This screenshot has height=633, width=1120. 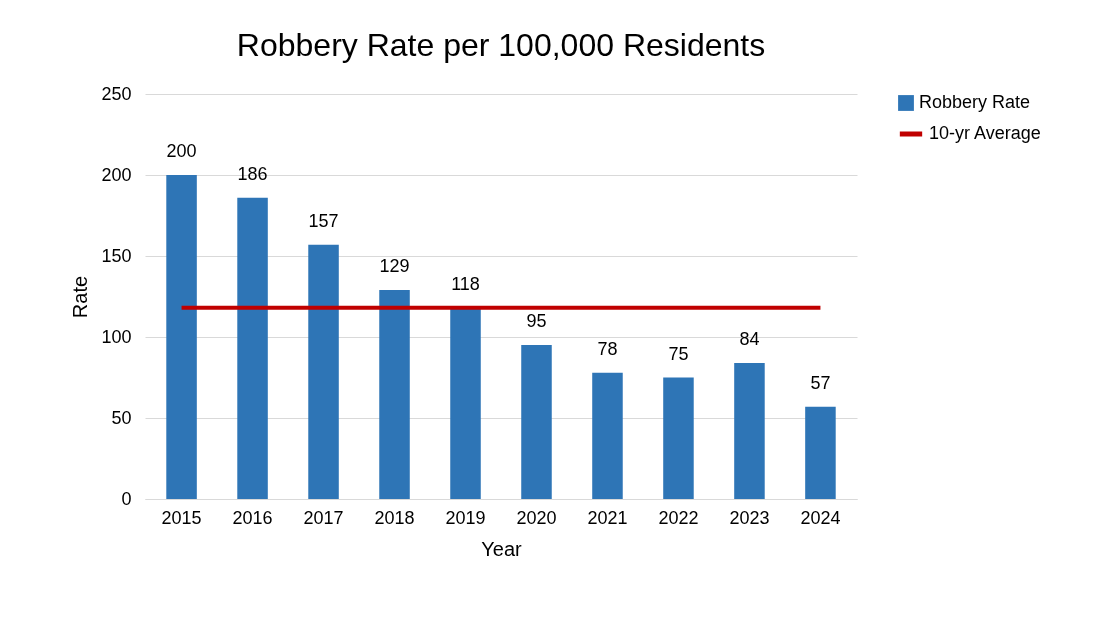 What do you see at coordinates (252, 517) in the screenshot?
I see `x-tick-label: 2016` at bounding box center [252, 517].